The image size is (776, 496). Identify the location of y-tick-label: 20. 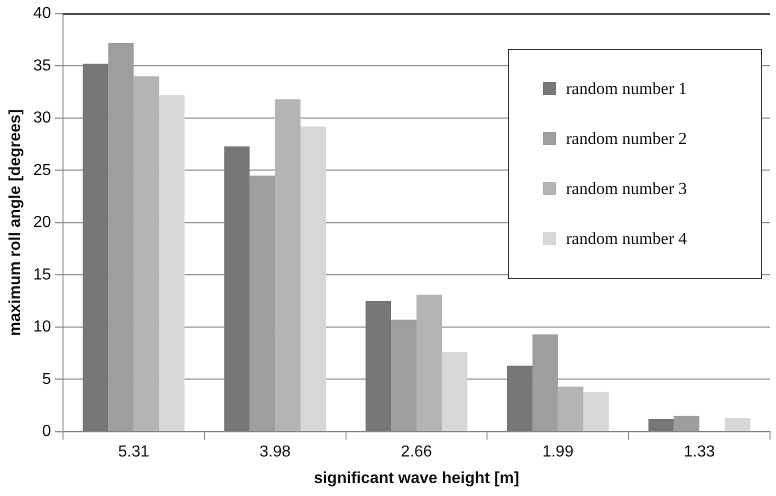
(42, 223).